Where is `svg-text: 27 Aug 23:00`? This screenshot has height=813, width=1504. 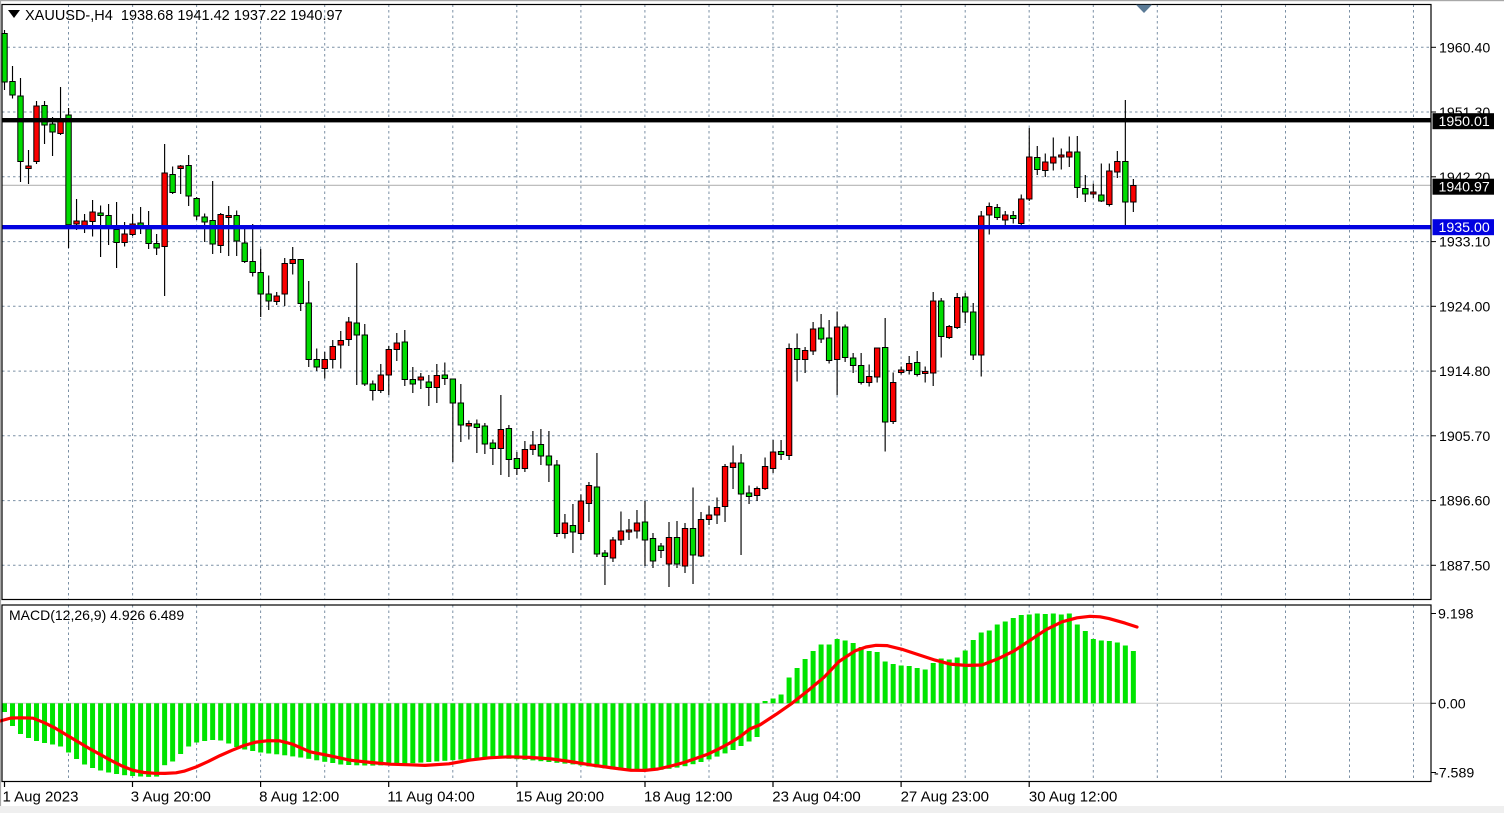 svg-text: 27 Aug 23:00 is located at coordinates (945, 797).